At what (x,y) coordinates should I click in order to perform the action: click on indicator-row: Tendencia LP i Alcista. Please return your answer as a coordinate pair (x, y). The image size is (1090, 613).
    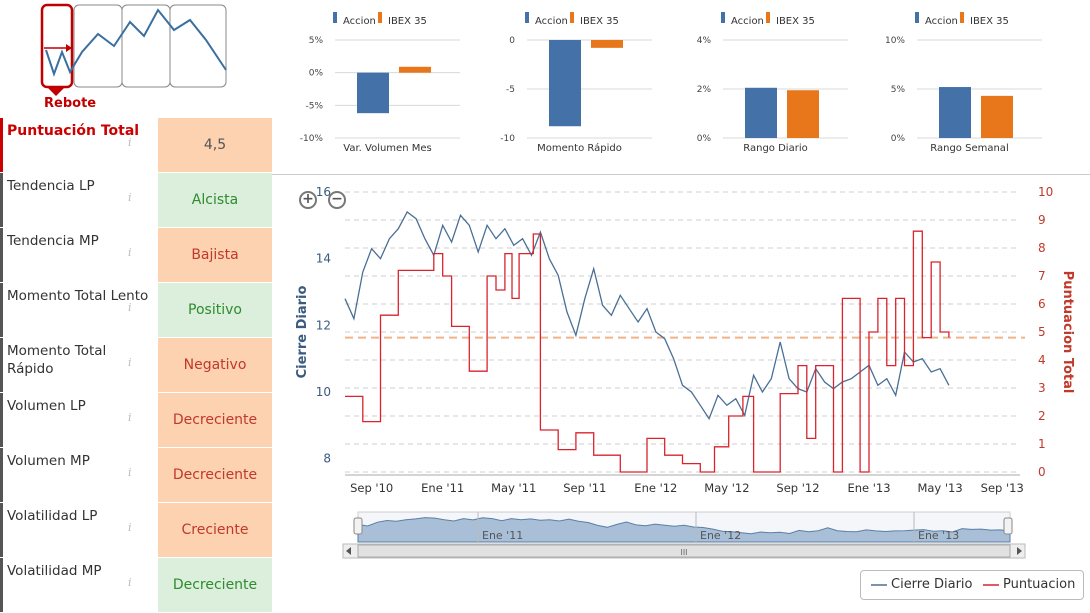
    Looking at the image, I should click on (136, 200).